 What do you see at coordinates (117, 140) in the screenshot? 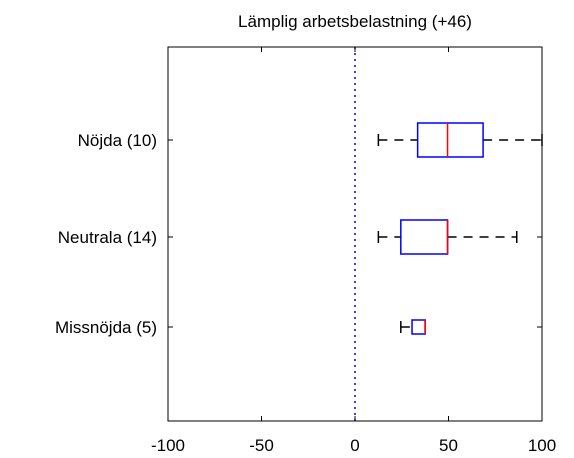
I see `category-label: Nöjda (10)` at bounding box center [117, 140].